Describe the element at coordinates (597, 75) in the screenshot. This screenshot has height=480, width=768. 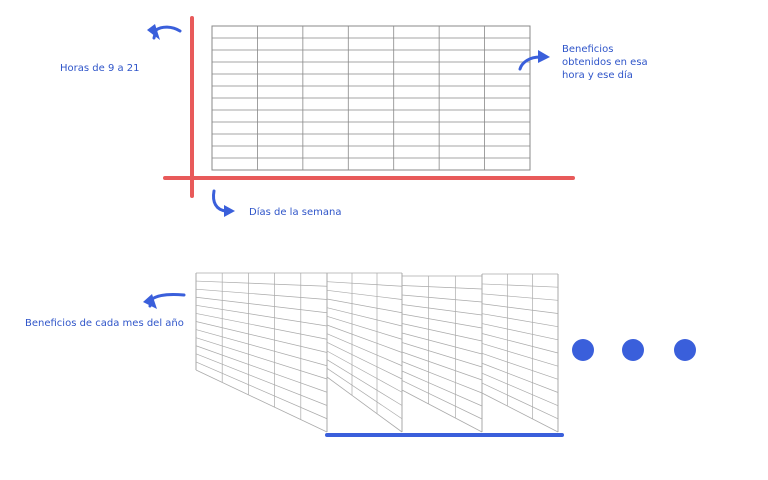
I see `profit-label-line3: hora y ese día` at that location.